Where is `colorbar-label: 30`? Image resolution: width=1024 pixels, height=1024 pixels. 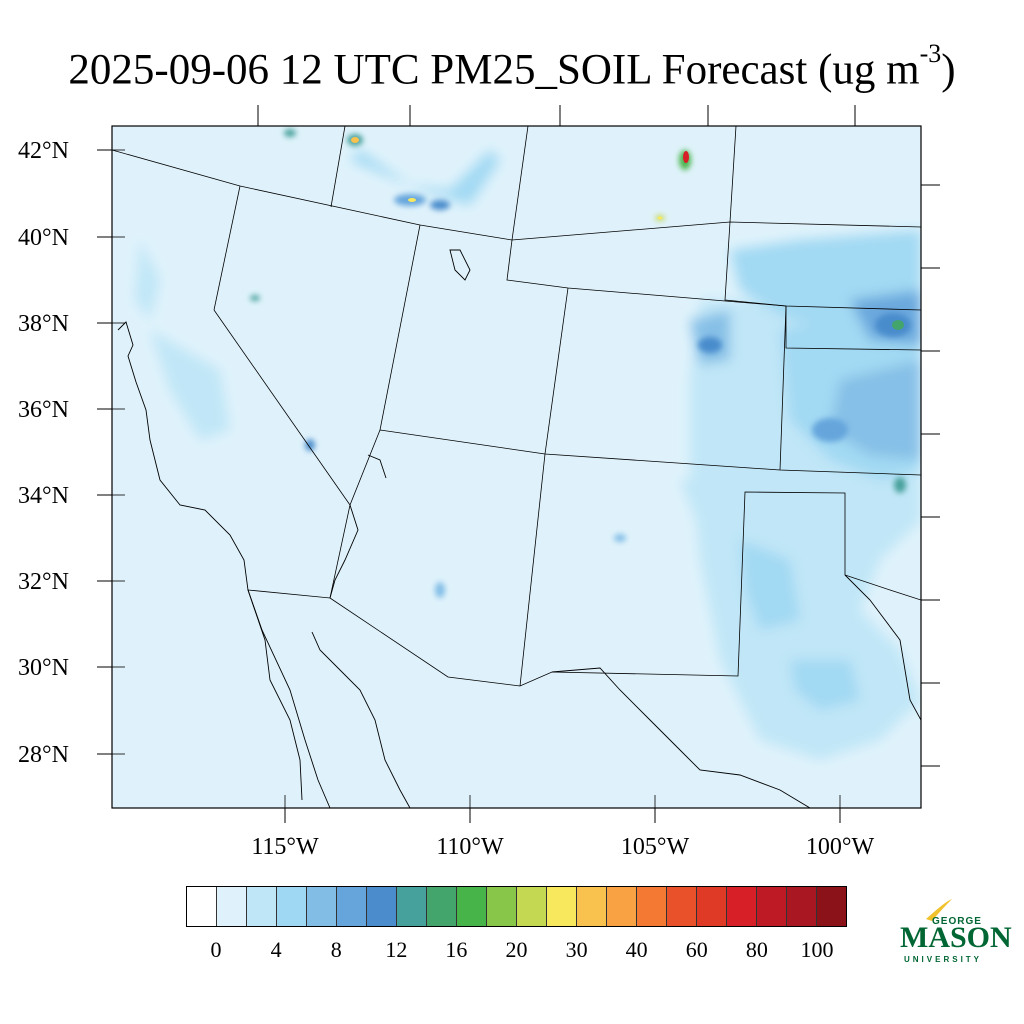 colorbar-label: 30 is located at coordinates (576, 949).